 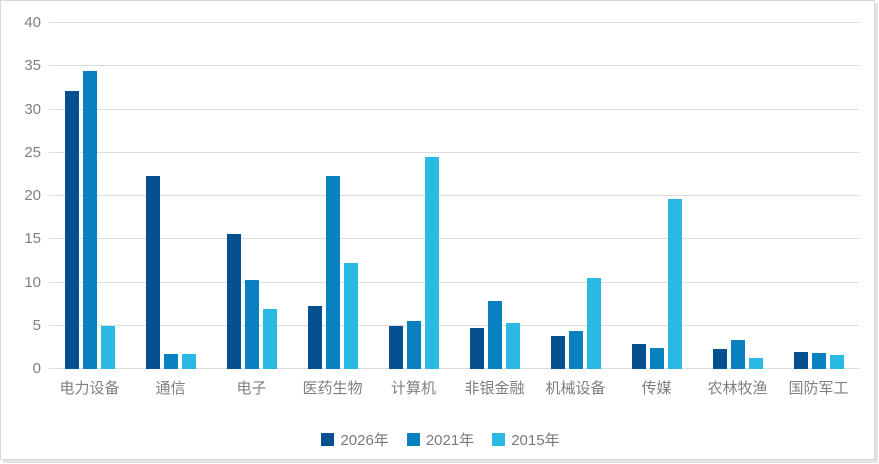 What do you see at coordinates (71, 230) in the screenshot?
I see `bar-2026年-电力设备` at bounding box center [71, 230].